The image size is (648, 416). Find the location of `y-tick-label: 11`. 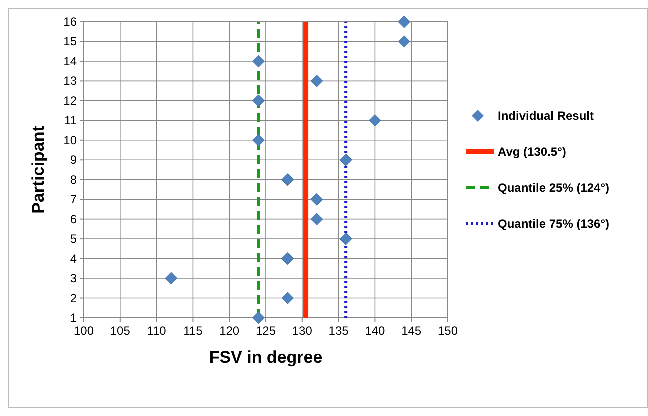

y-tick-label: 11 is located at coordinates (71, 121).